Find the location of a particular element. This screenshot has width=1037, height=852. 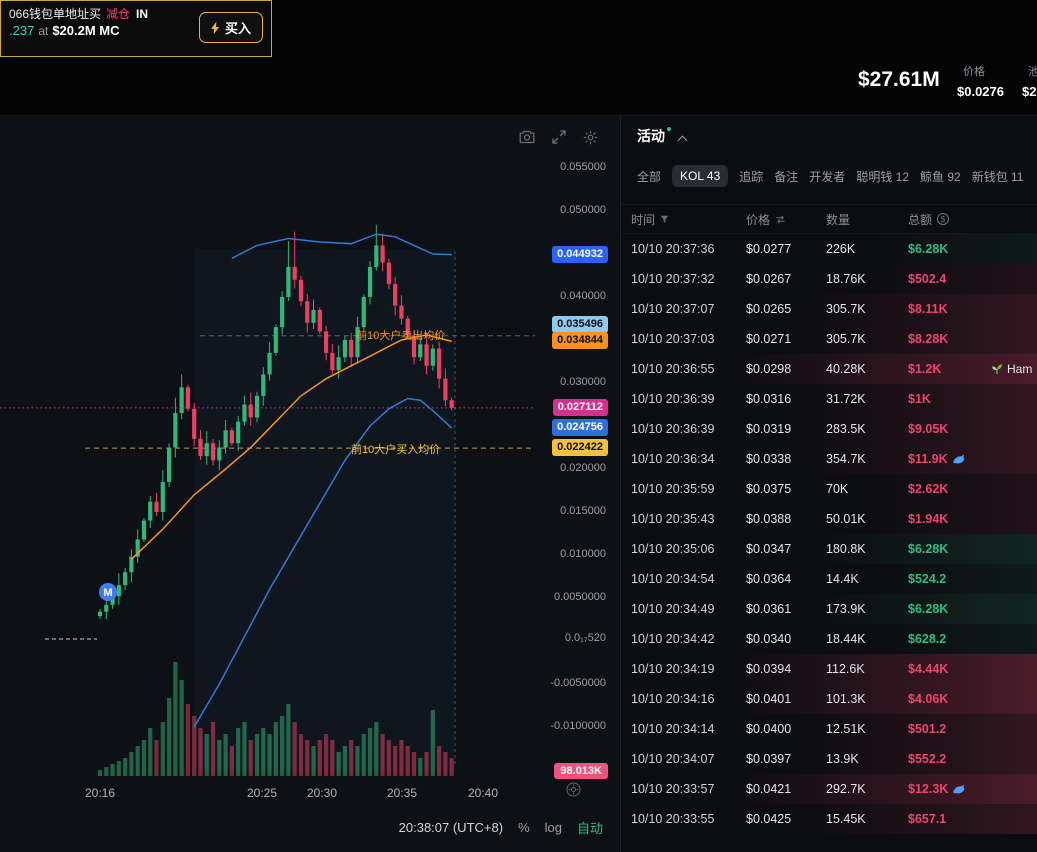

trade-row: 10/10 20:35:06 $0.0347 180.8K $6.28K is located at coordinates (829, 549).